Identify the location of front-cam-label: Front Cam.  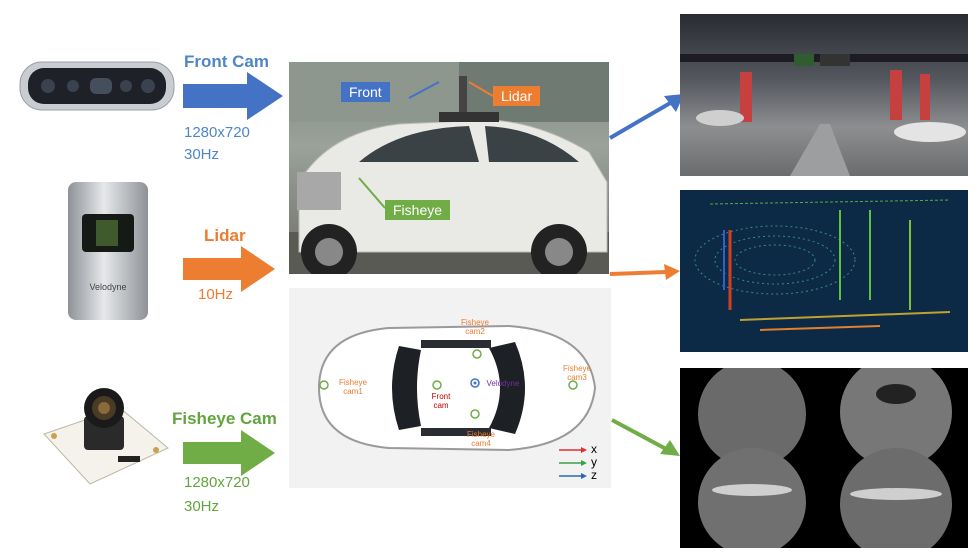
(226, 61).